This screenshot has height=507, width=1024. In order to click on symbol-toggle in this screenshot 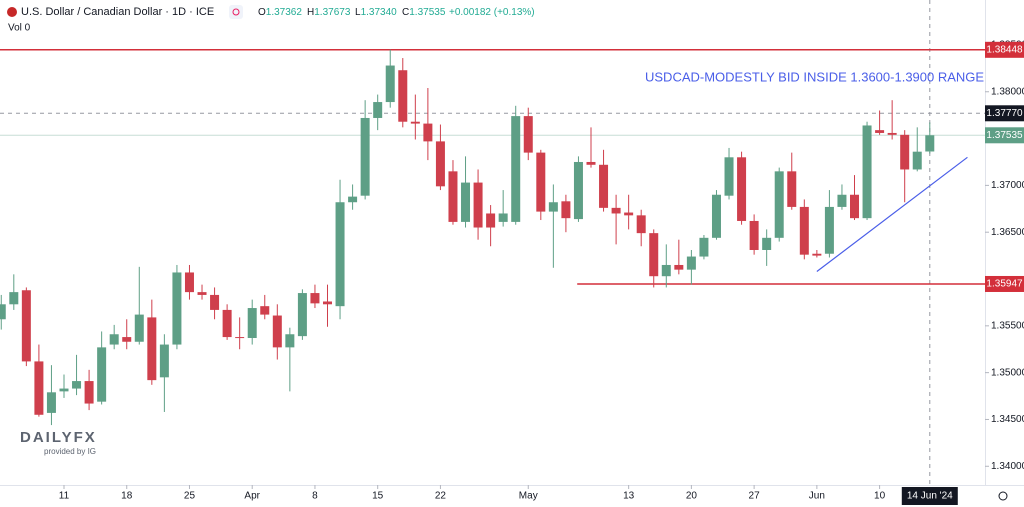, I will do `click(236, 12)`.